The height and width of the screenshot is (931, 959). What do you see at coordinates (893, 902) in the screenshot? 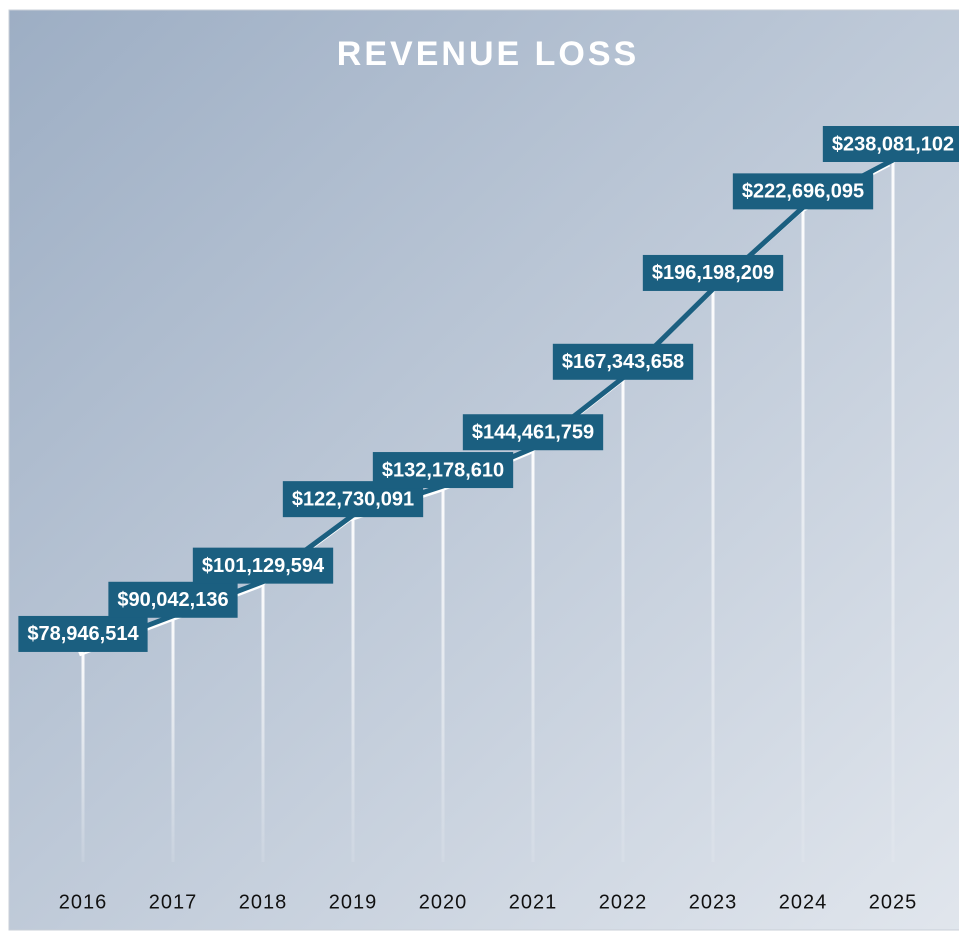
I see `x-tick-label: 2025` at bounding box center [893, 902].